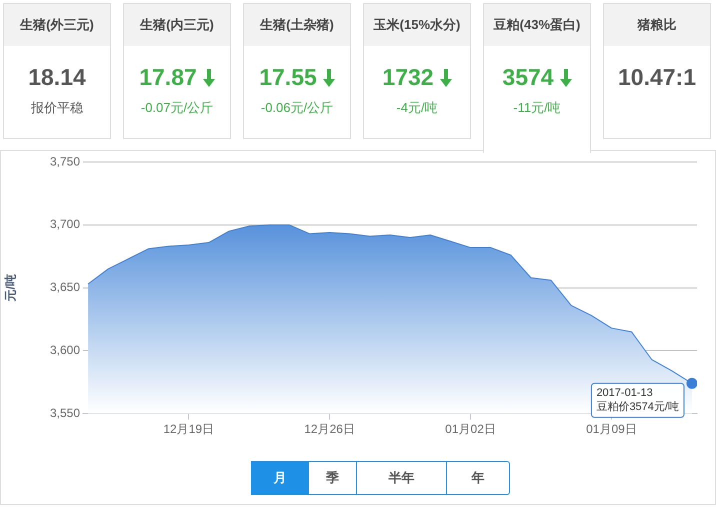 Image resolution: width=722 pixels, height=508 pixels. Describe the element at coordinates (177, 107) in the screenshot. I see `text: -0.07元/公斤` at that location.